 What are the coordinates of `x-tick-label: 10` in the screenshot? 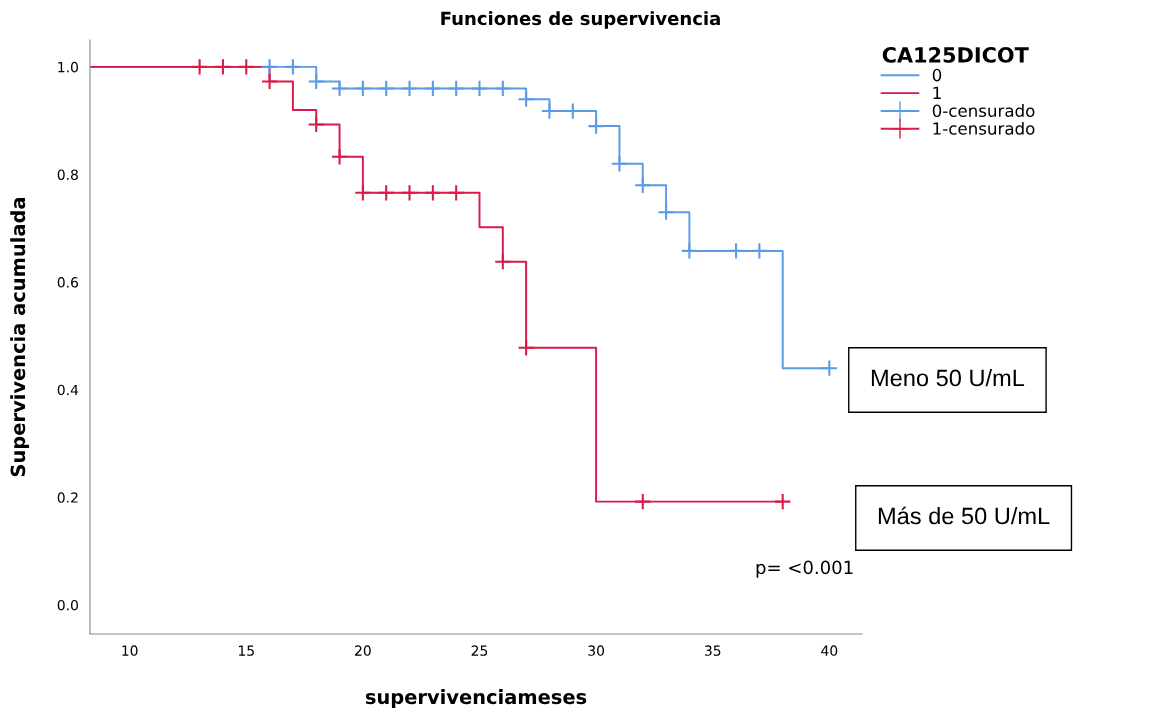 It's located at (130, 650).